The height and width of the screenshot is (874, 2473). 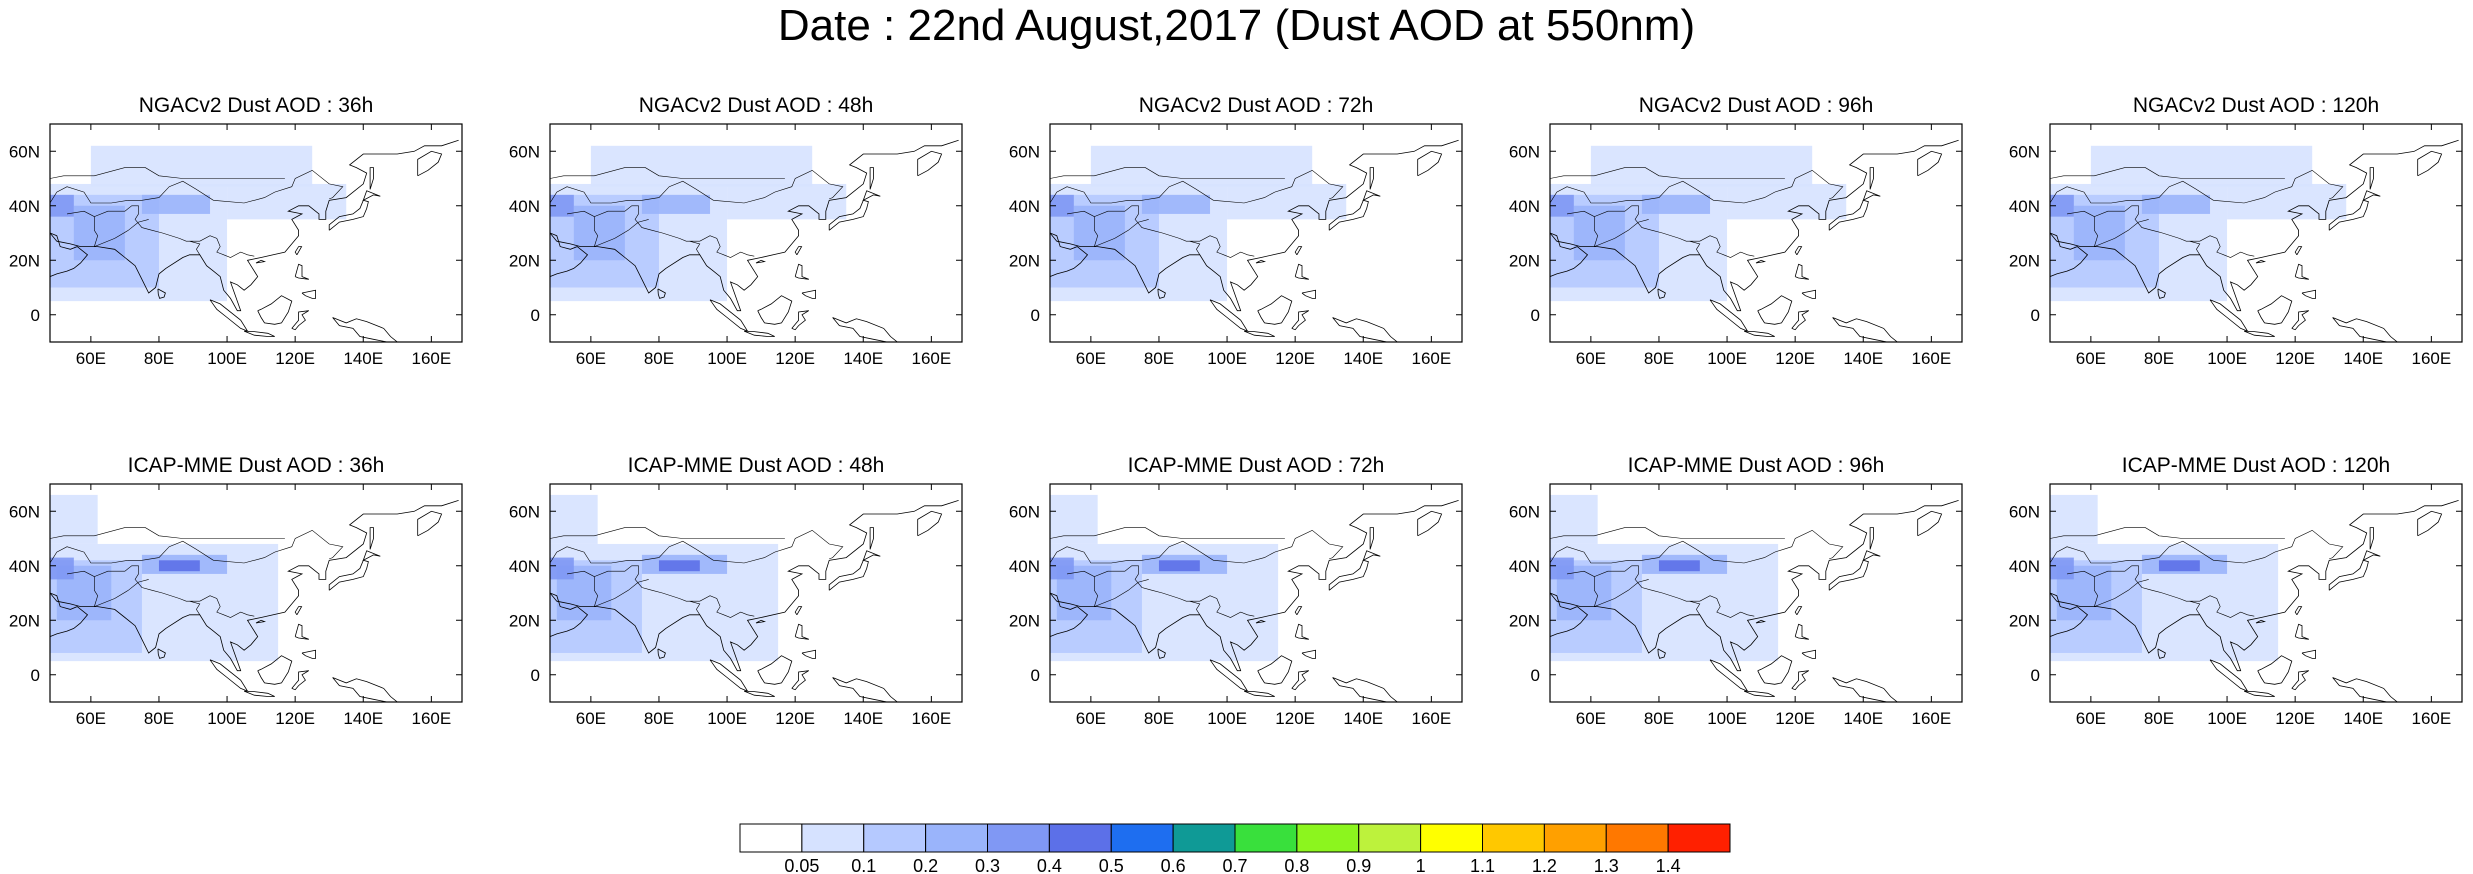 I want to click on colorbar-label: 0.8, so click(x=1296, y=865).